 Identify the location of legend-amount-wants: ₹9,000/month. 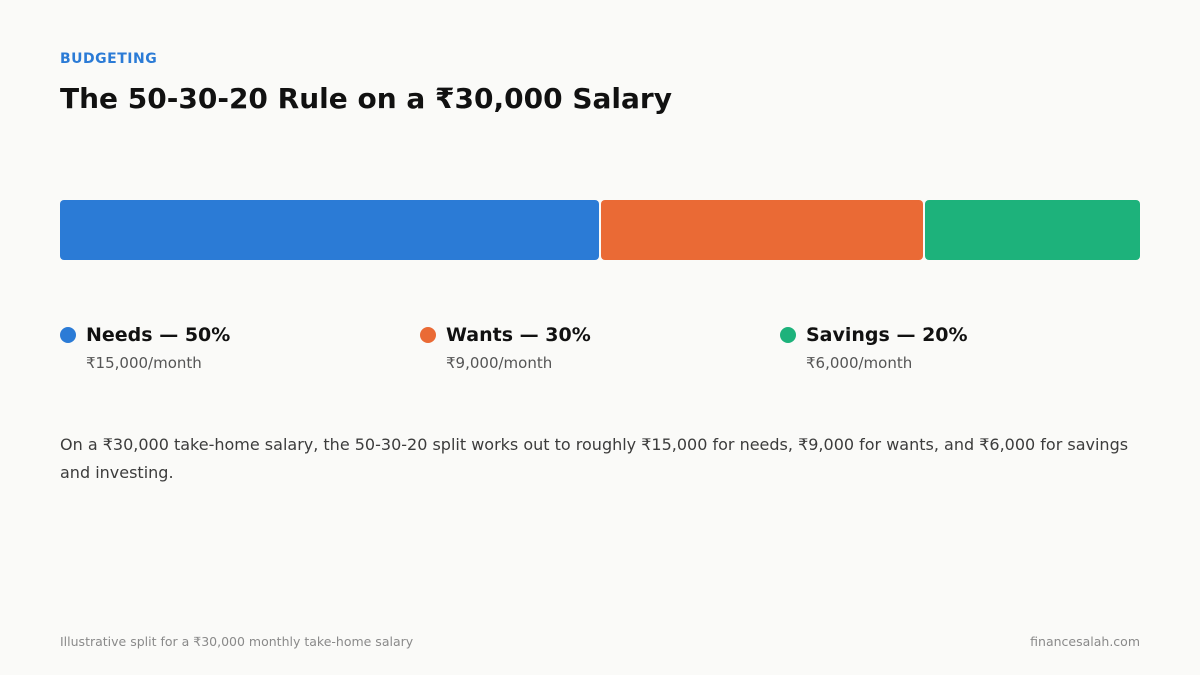
(499, 363).